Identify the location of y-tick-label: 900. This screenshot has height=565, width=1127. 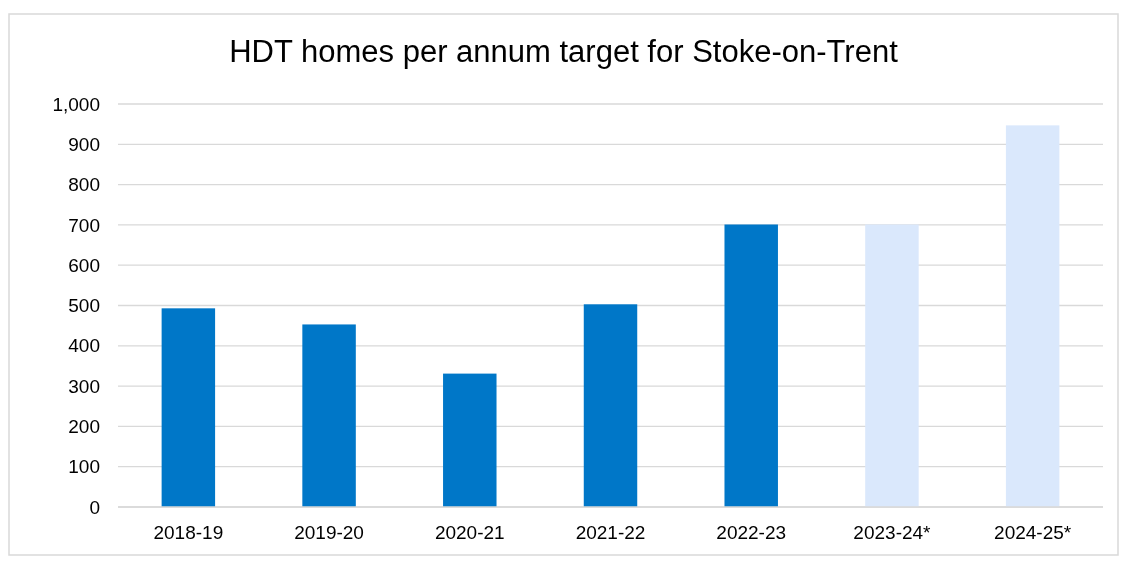
(84, 144).